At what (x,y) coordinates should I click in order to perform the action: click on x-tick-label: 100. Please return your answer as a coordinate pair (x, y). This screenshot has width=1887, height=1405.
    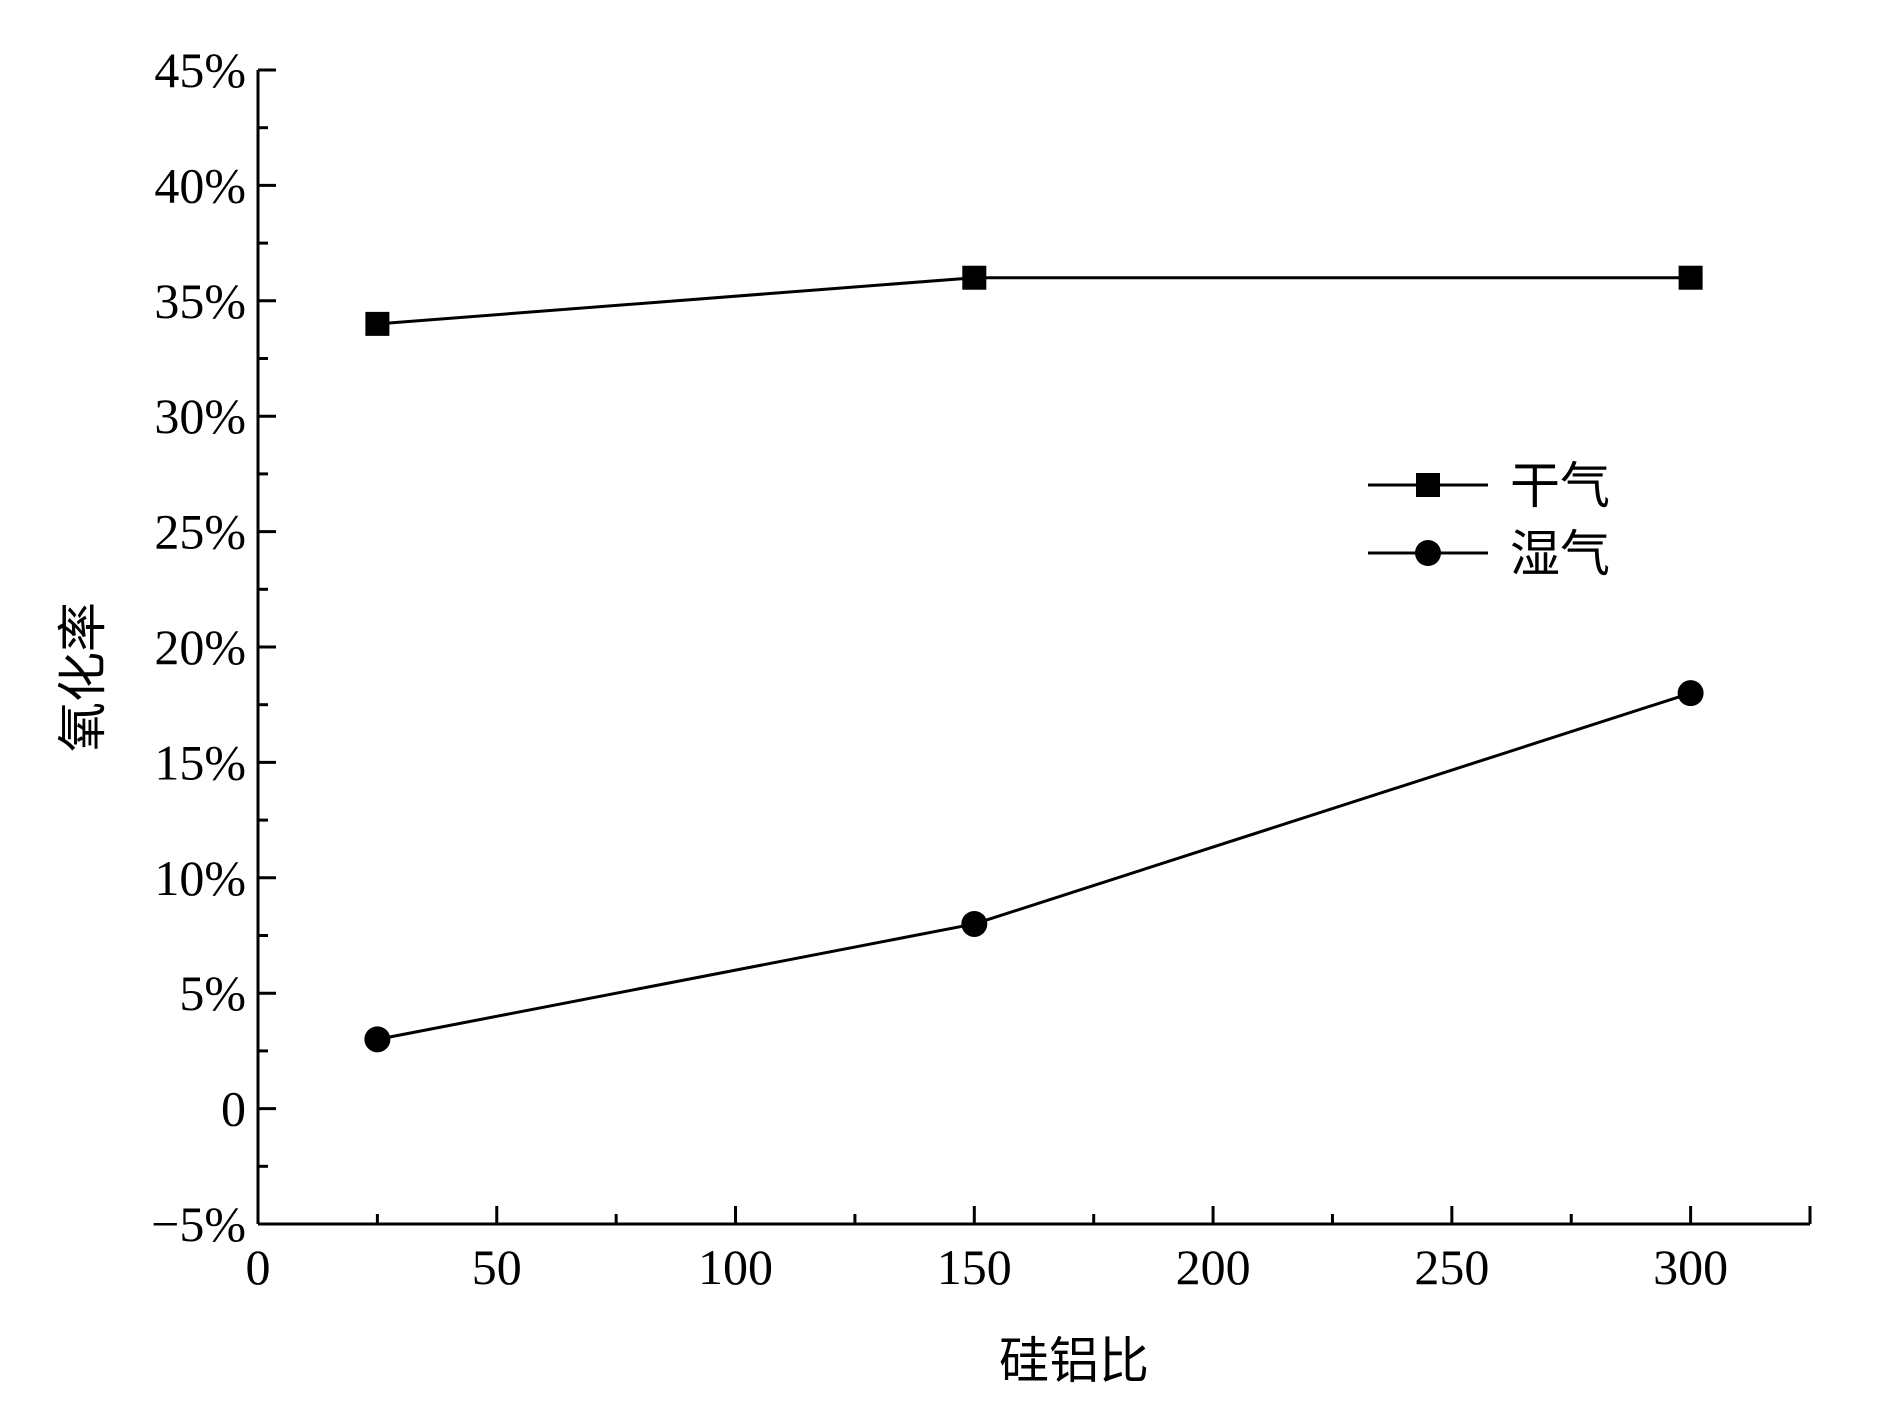
    Looking at the image, I should click on (735, 1267).